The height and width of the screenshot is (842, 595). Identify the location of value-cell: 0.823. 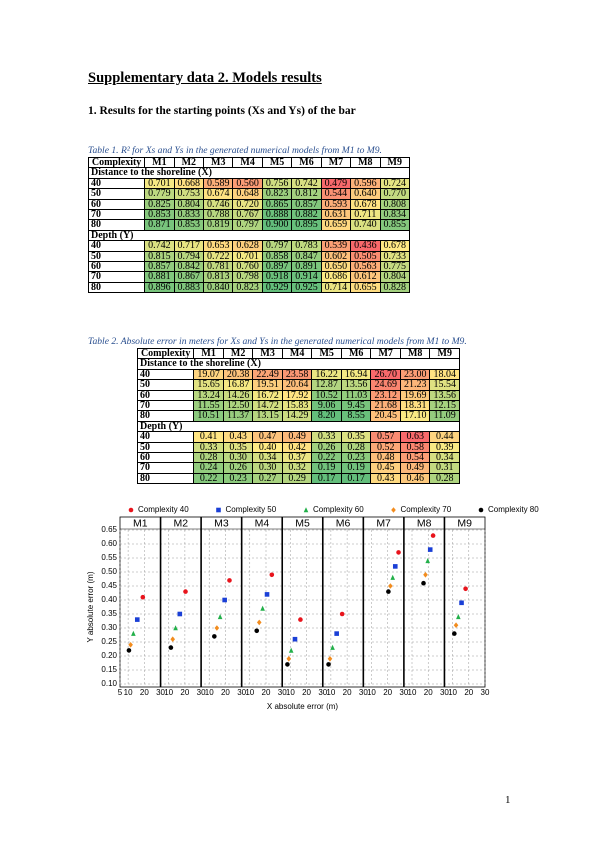
(247, 287).